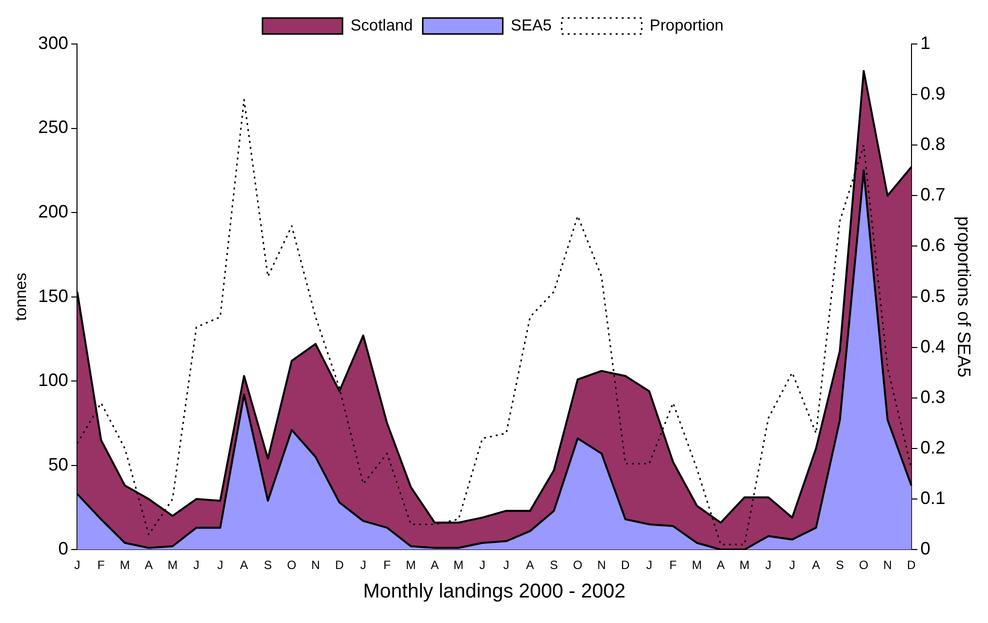 This screenshot has width=988, height=623. What do you see at coordinates (933, 245) in the screenshot?
I see `y2-tick-label: 0.6` at bounding box center [933, 245].